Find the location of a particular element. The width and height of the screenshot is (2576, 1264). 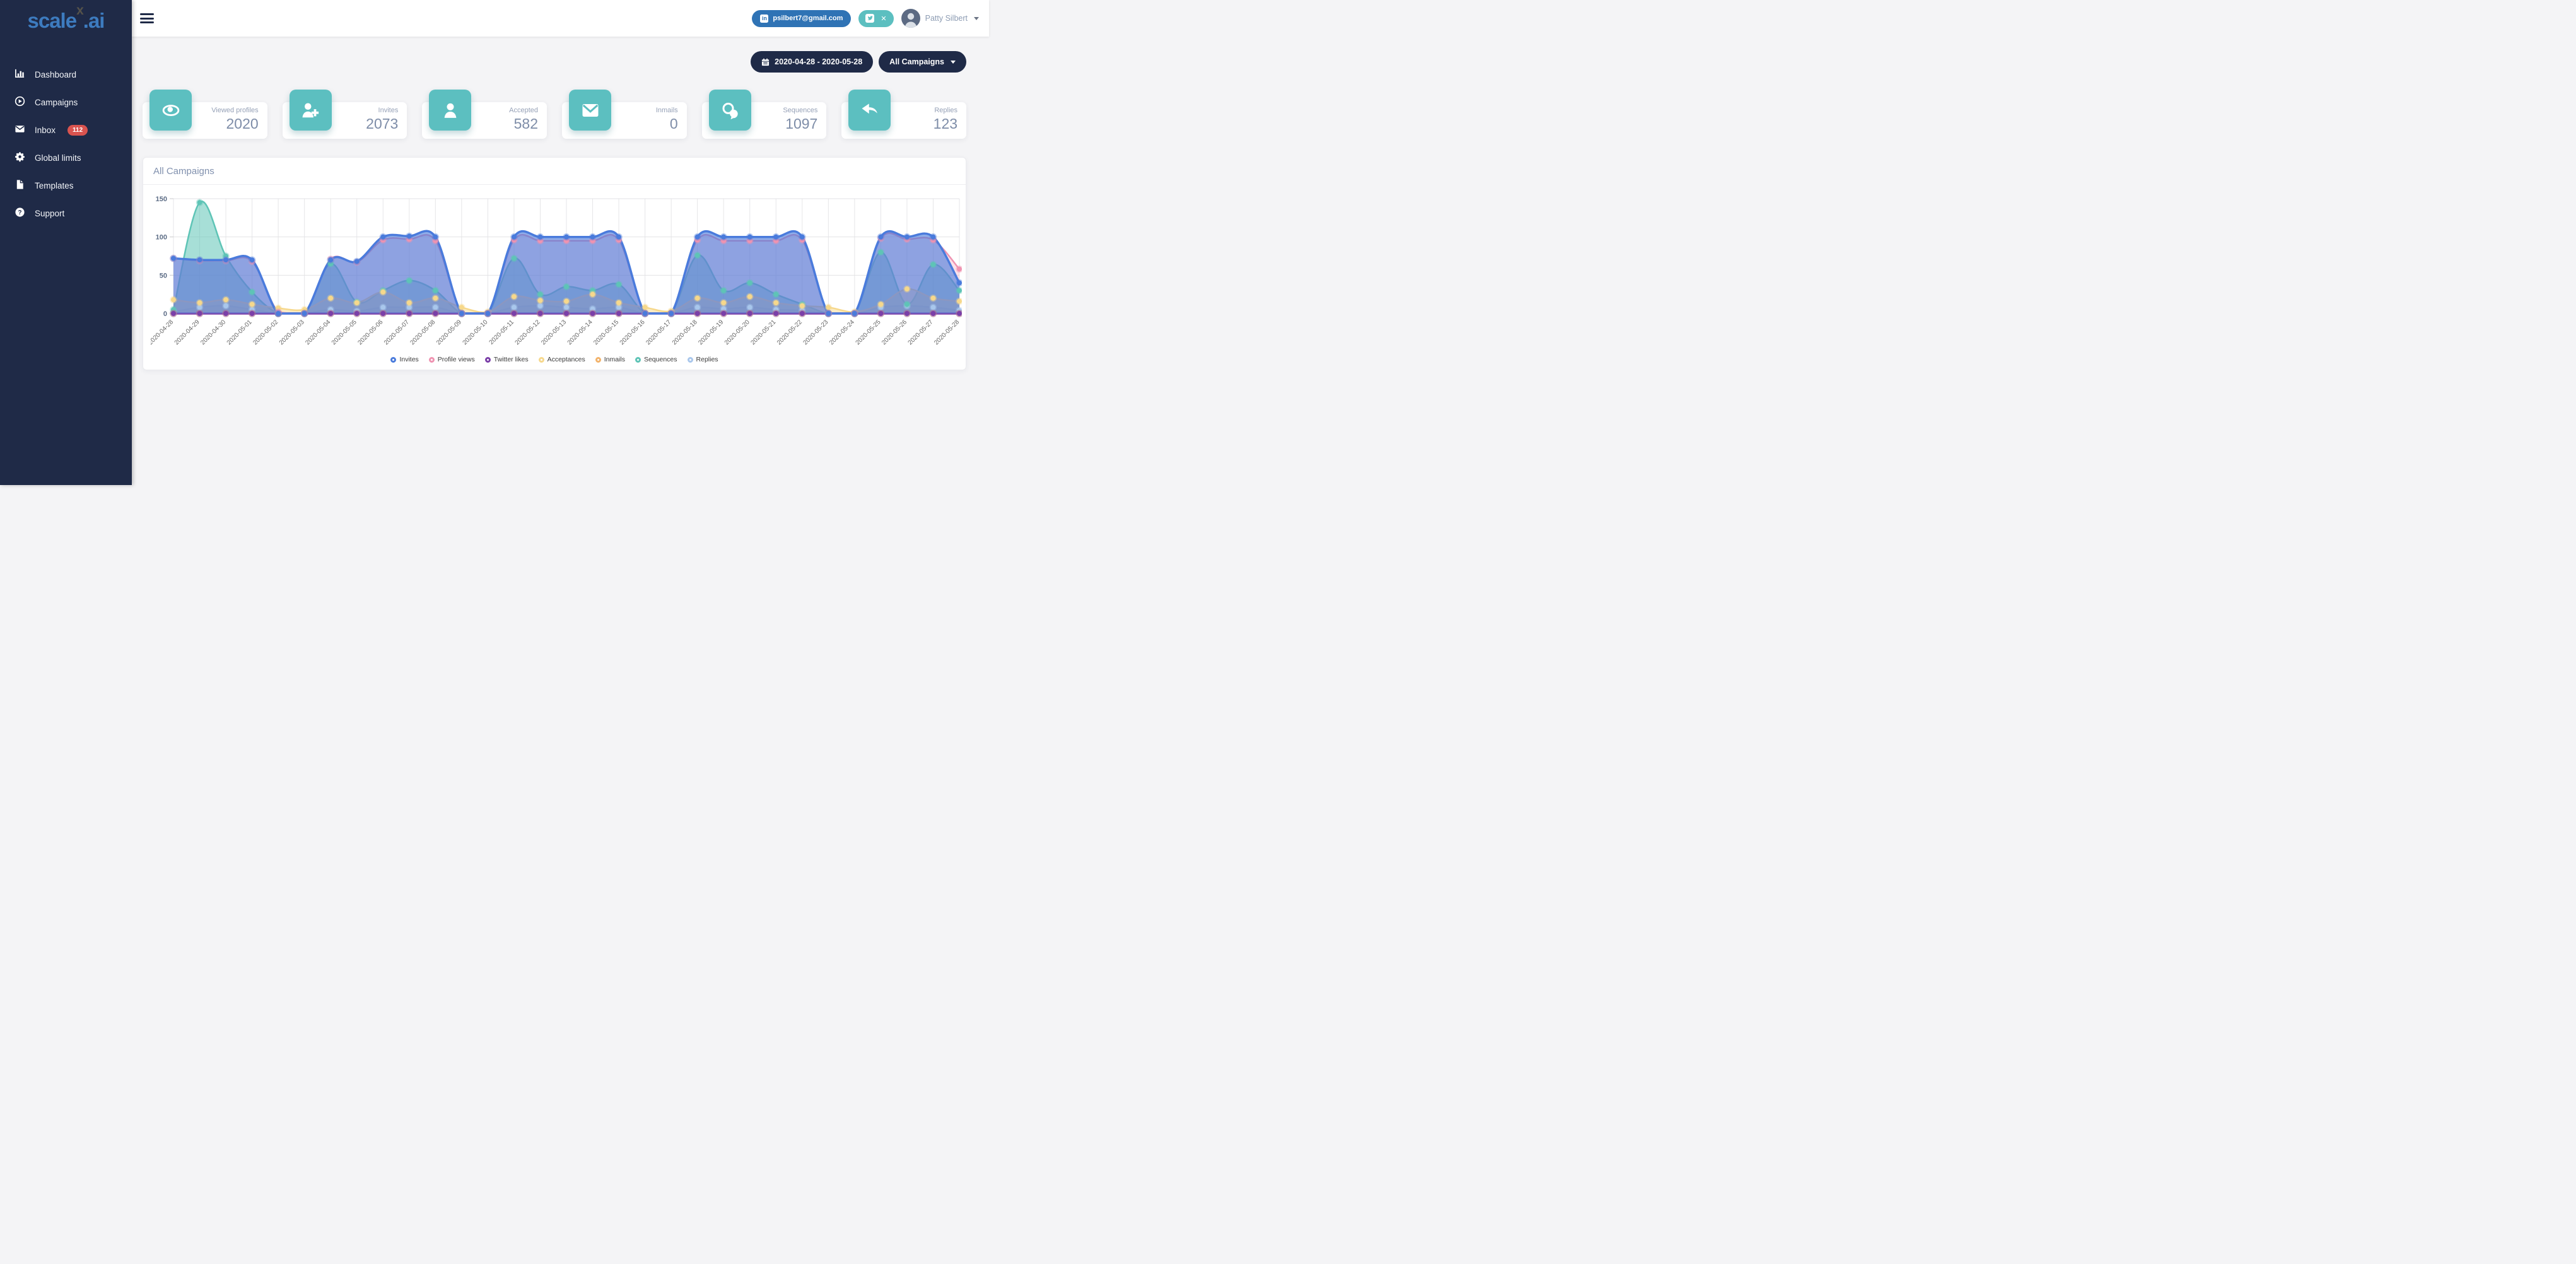

stat-label: Accepted is located at coordinates (524, 110).